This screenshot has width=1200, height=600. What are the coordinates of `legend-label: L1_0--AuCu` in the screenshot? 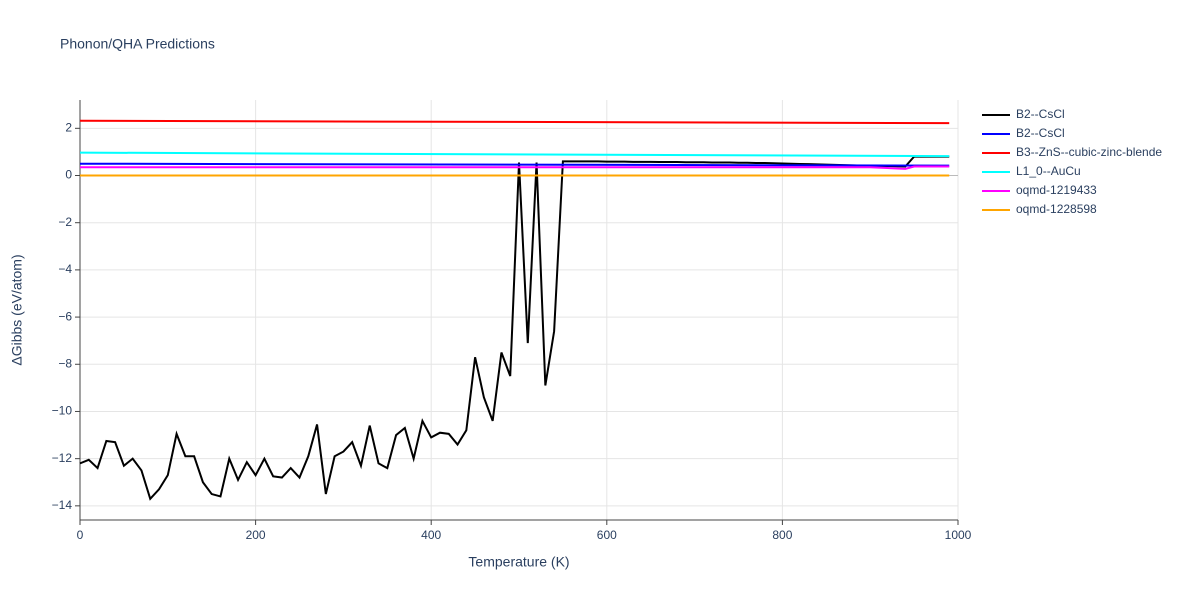 It's located at (1048, 171).